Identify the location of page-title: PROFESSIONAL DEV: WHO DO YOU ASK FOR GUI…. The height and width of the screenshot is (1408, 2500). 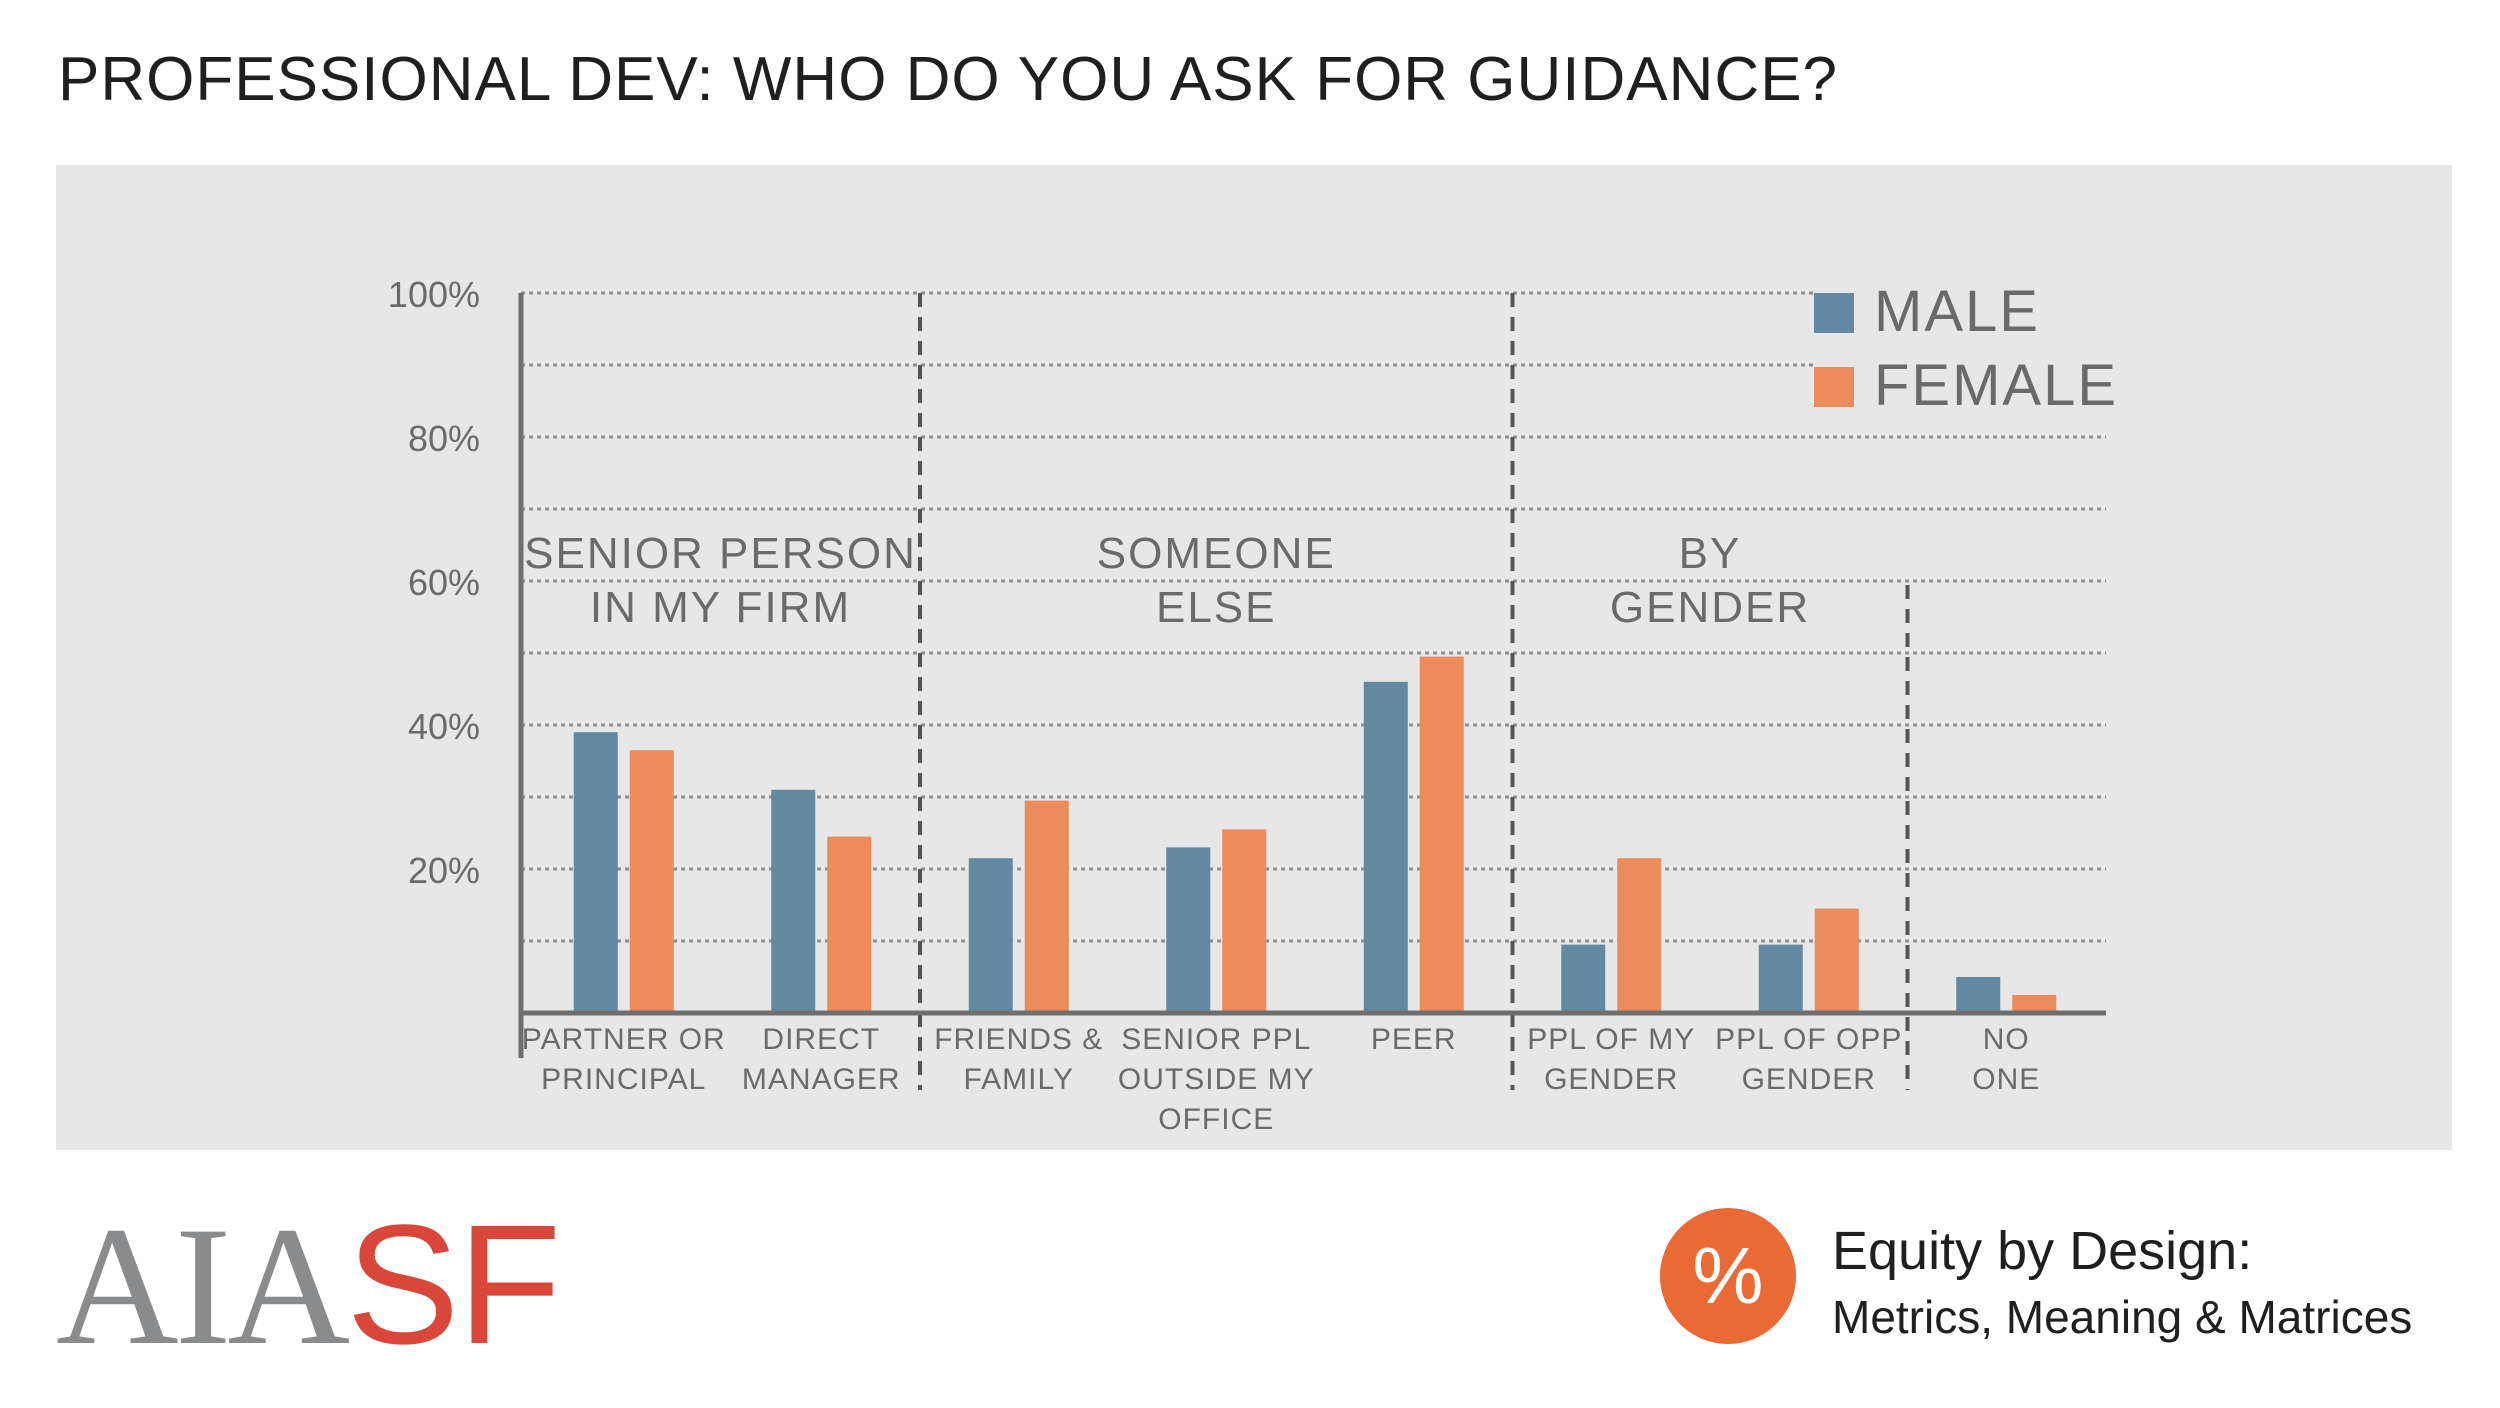
(948, 79).